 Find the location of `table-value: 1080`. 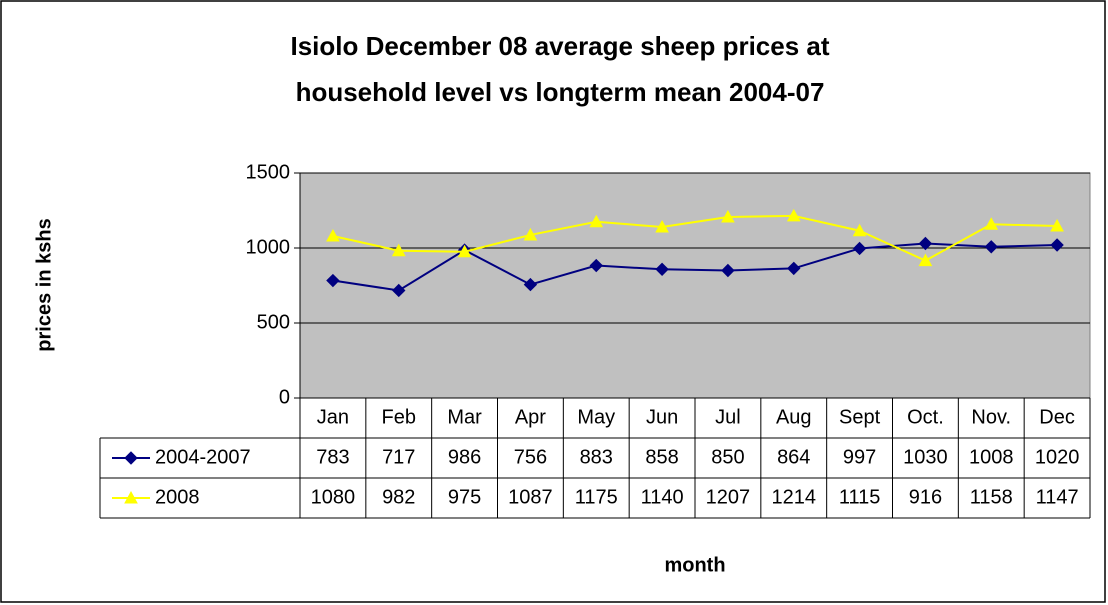

table-value: 1080 is located at coordinates (333, 497).